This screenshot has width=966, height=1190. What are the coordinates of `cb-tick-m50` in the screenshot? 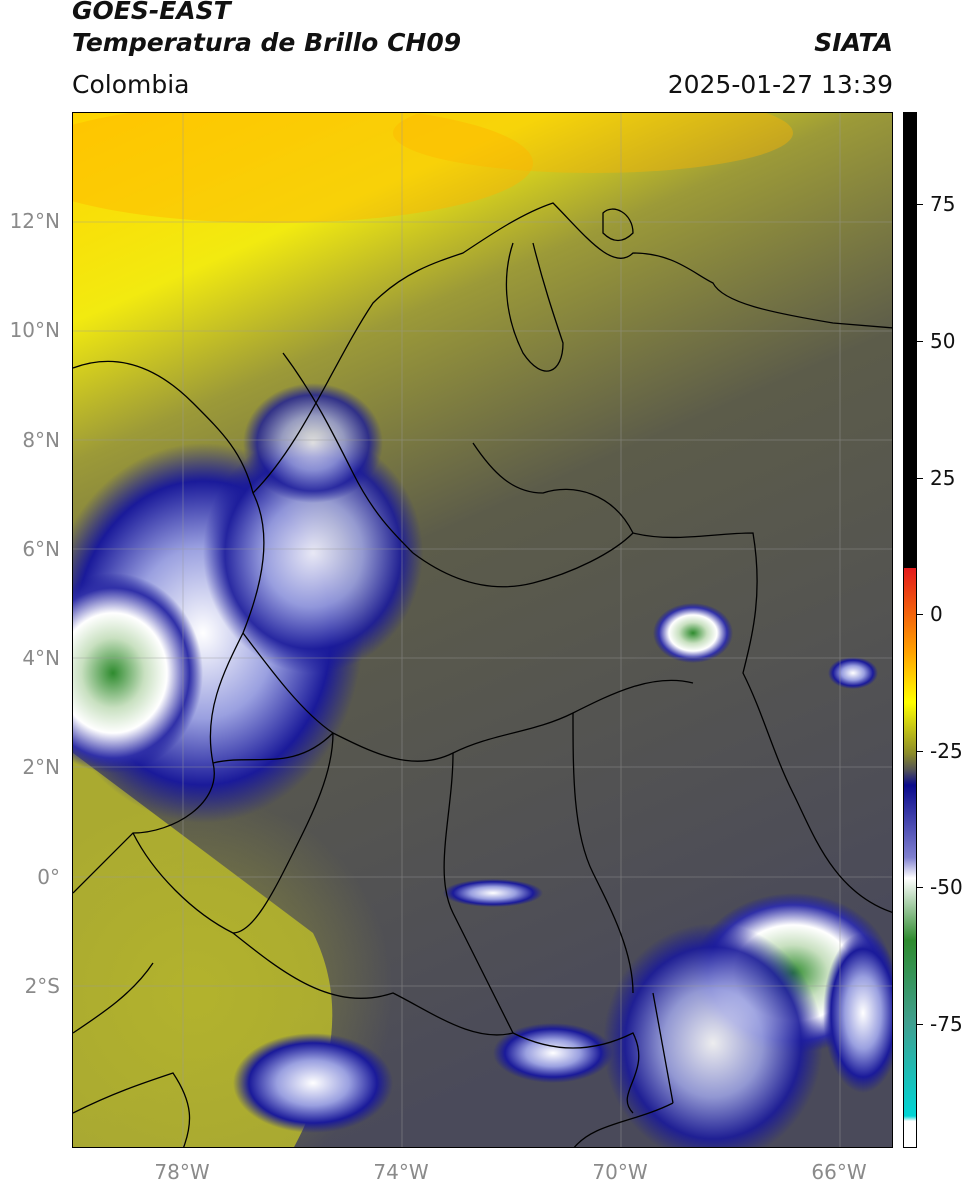 It's located at (920, 887).